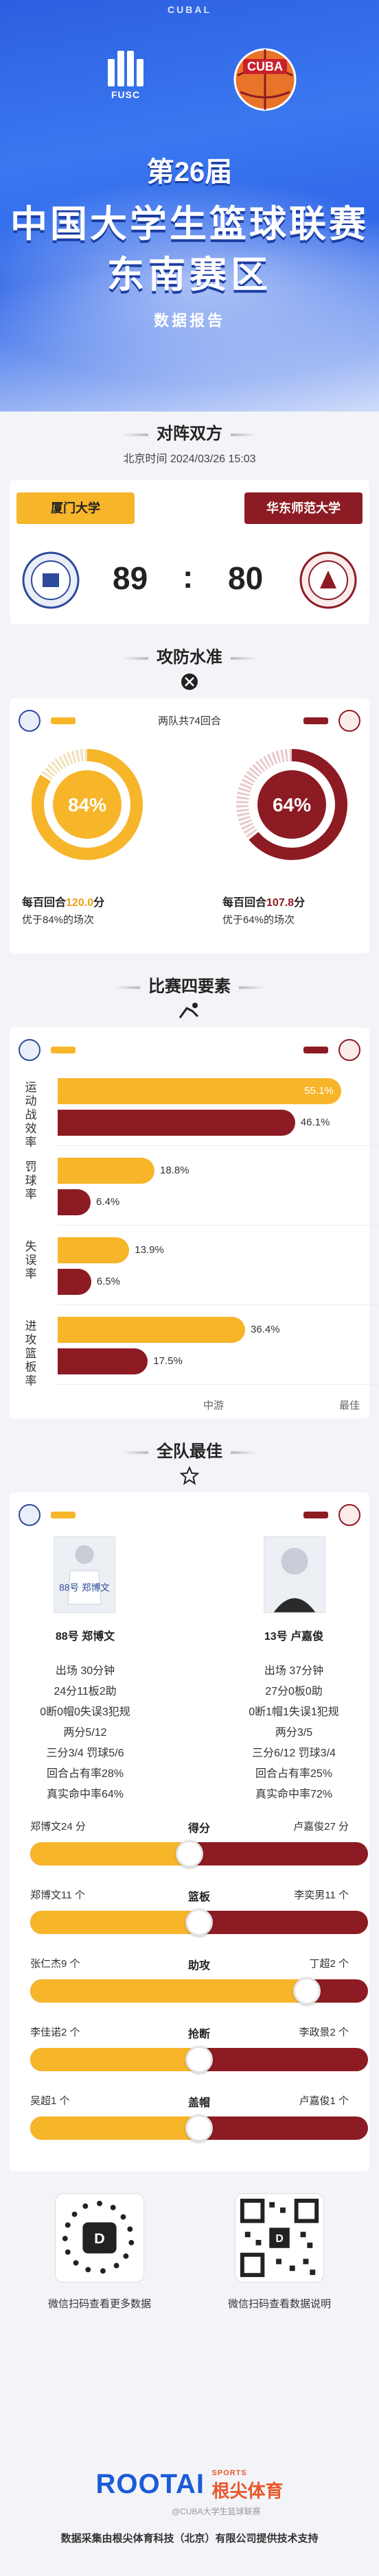 The image size is (379, 2576). Describe the element at coordinates (64, 903) in the screenshot. I see `team-a-per100: 每百回合120.0分` at that location.